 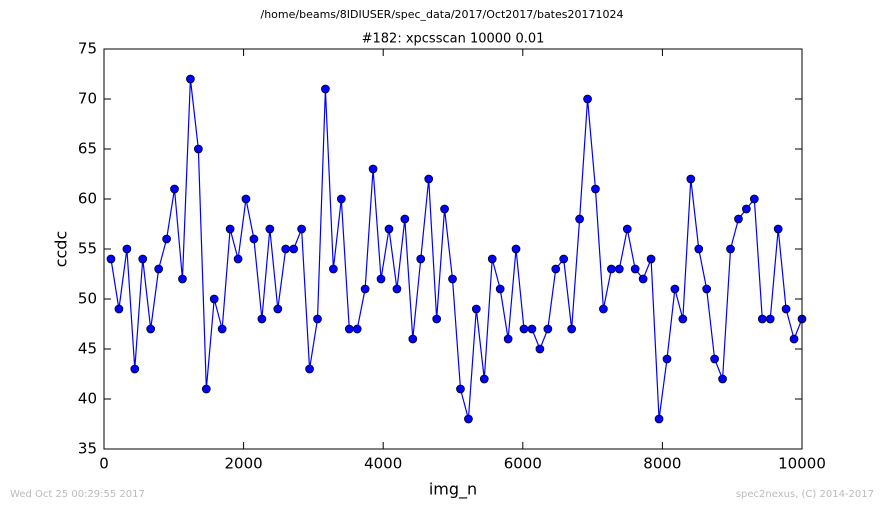 What do you see at coordinates (87, 149) in the screenshot?
I see `y-tick-label: 65` at bounding box center [87, 149].